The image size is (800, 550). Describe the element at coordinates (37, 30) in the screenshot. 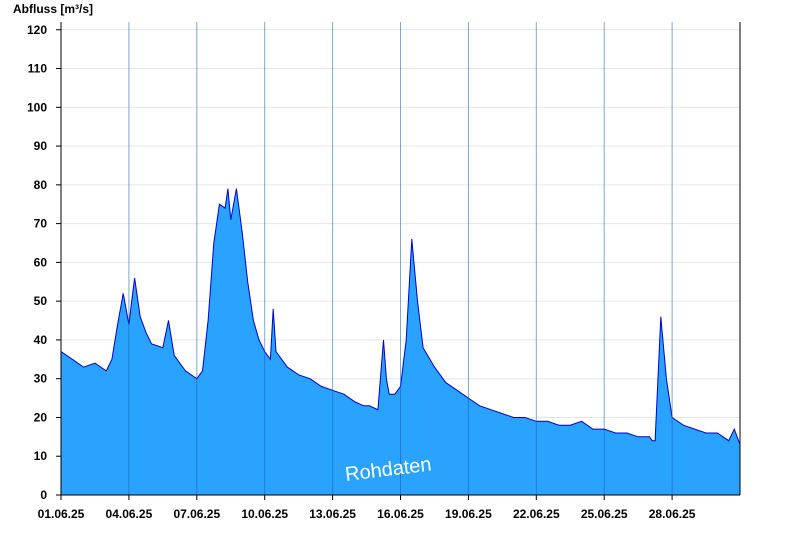

I see `y-tick-label: 120` at that location.